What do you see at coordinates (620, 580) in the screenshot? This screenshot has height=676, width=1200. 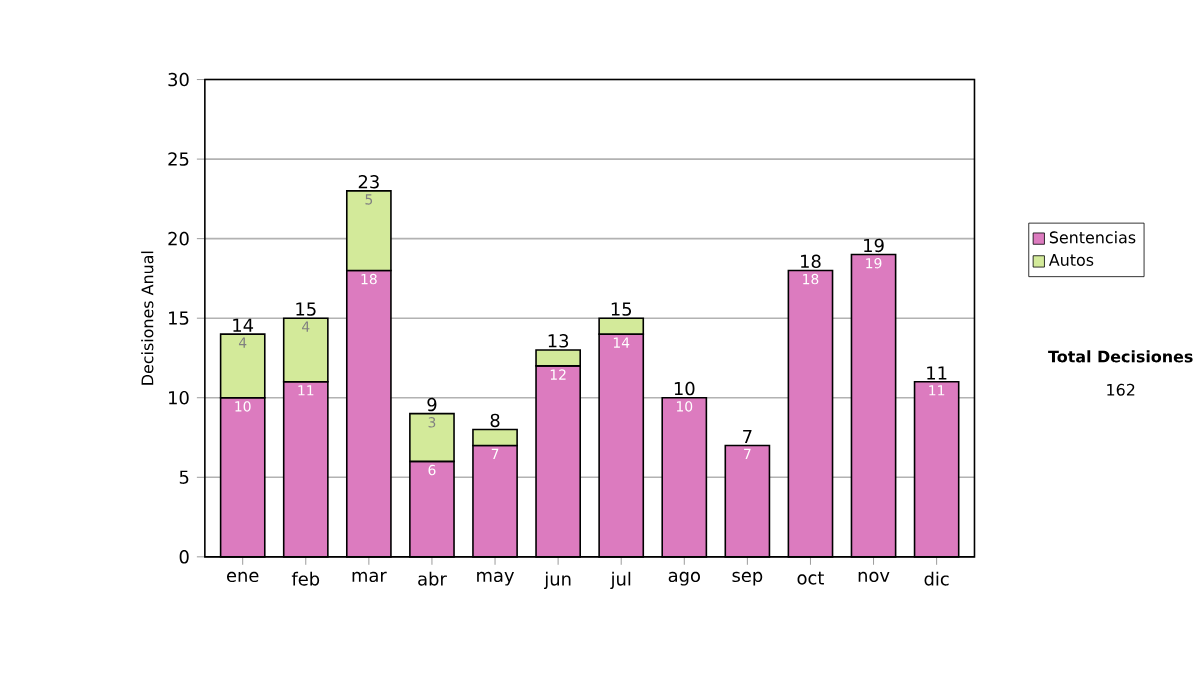 I see `x-tick-label: jul` at bounding box center [620, 580].